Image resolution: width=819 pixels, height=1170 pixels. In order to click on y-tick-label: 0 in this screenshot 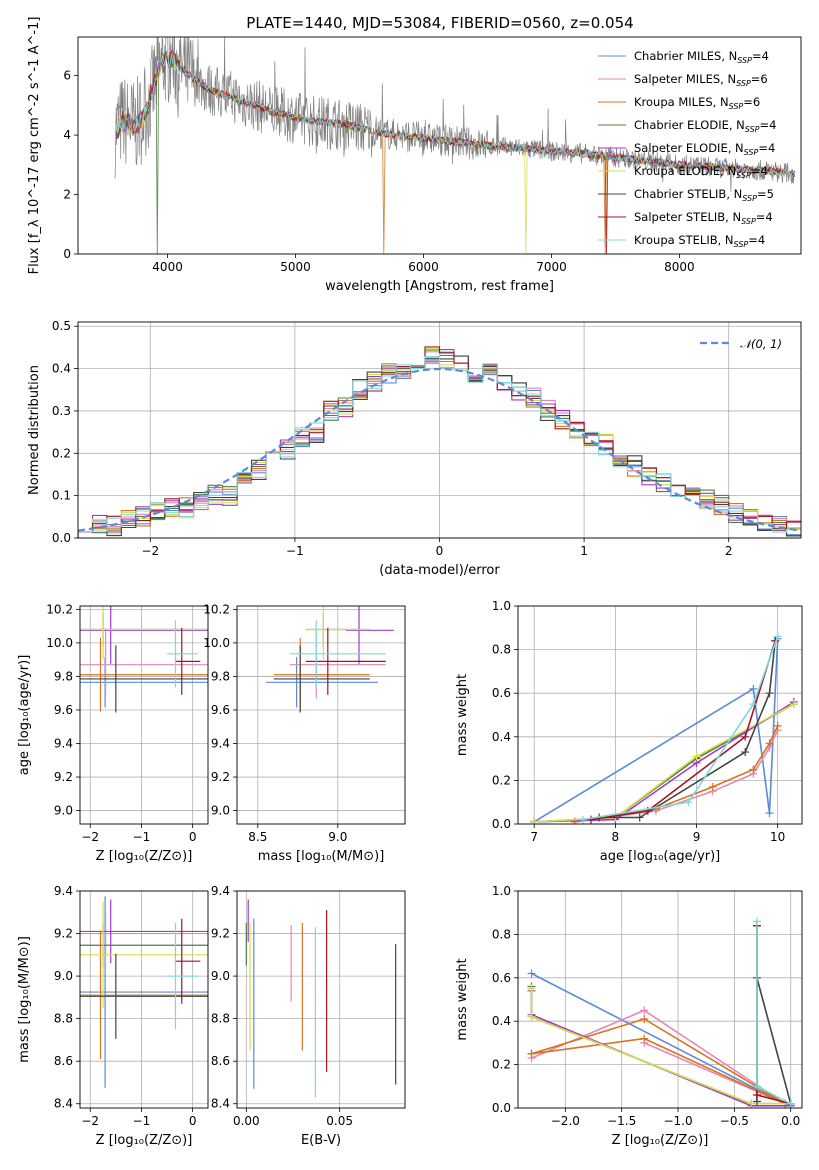, I will do `click(67, 254)`.